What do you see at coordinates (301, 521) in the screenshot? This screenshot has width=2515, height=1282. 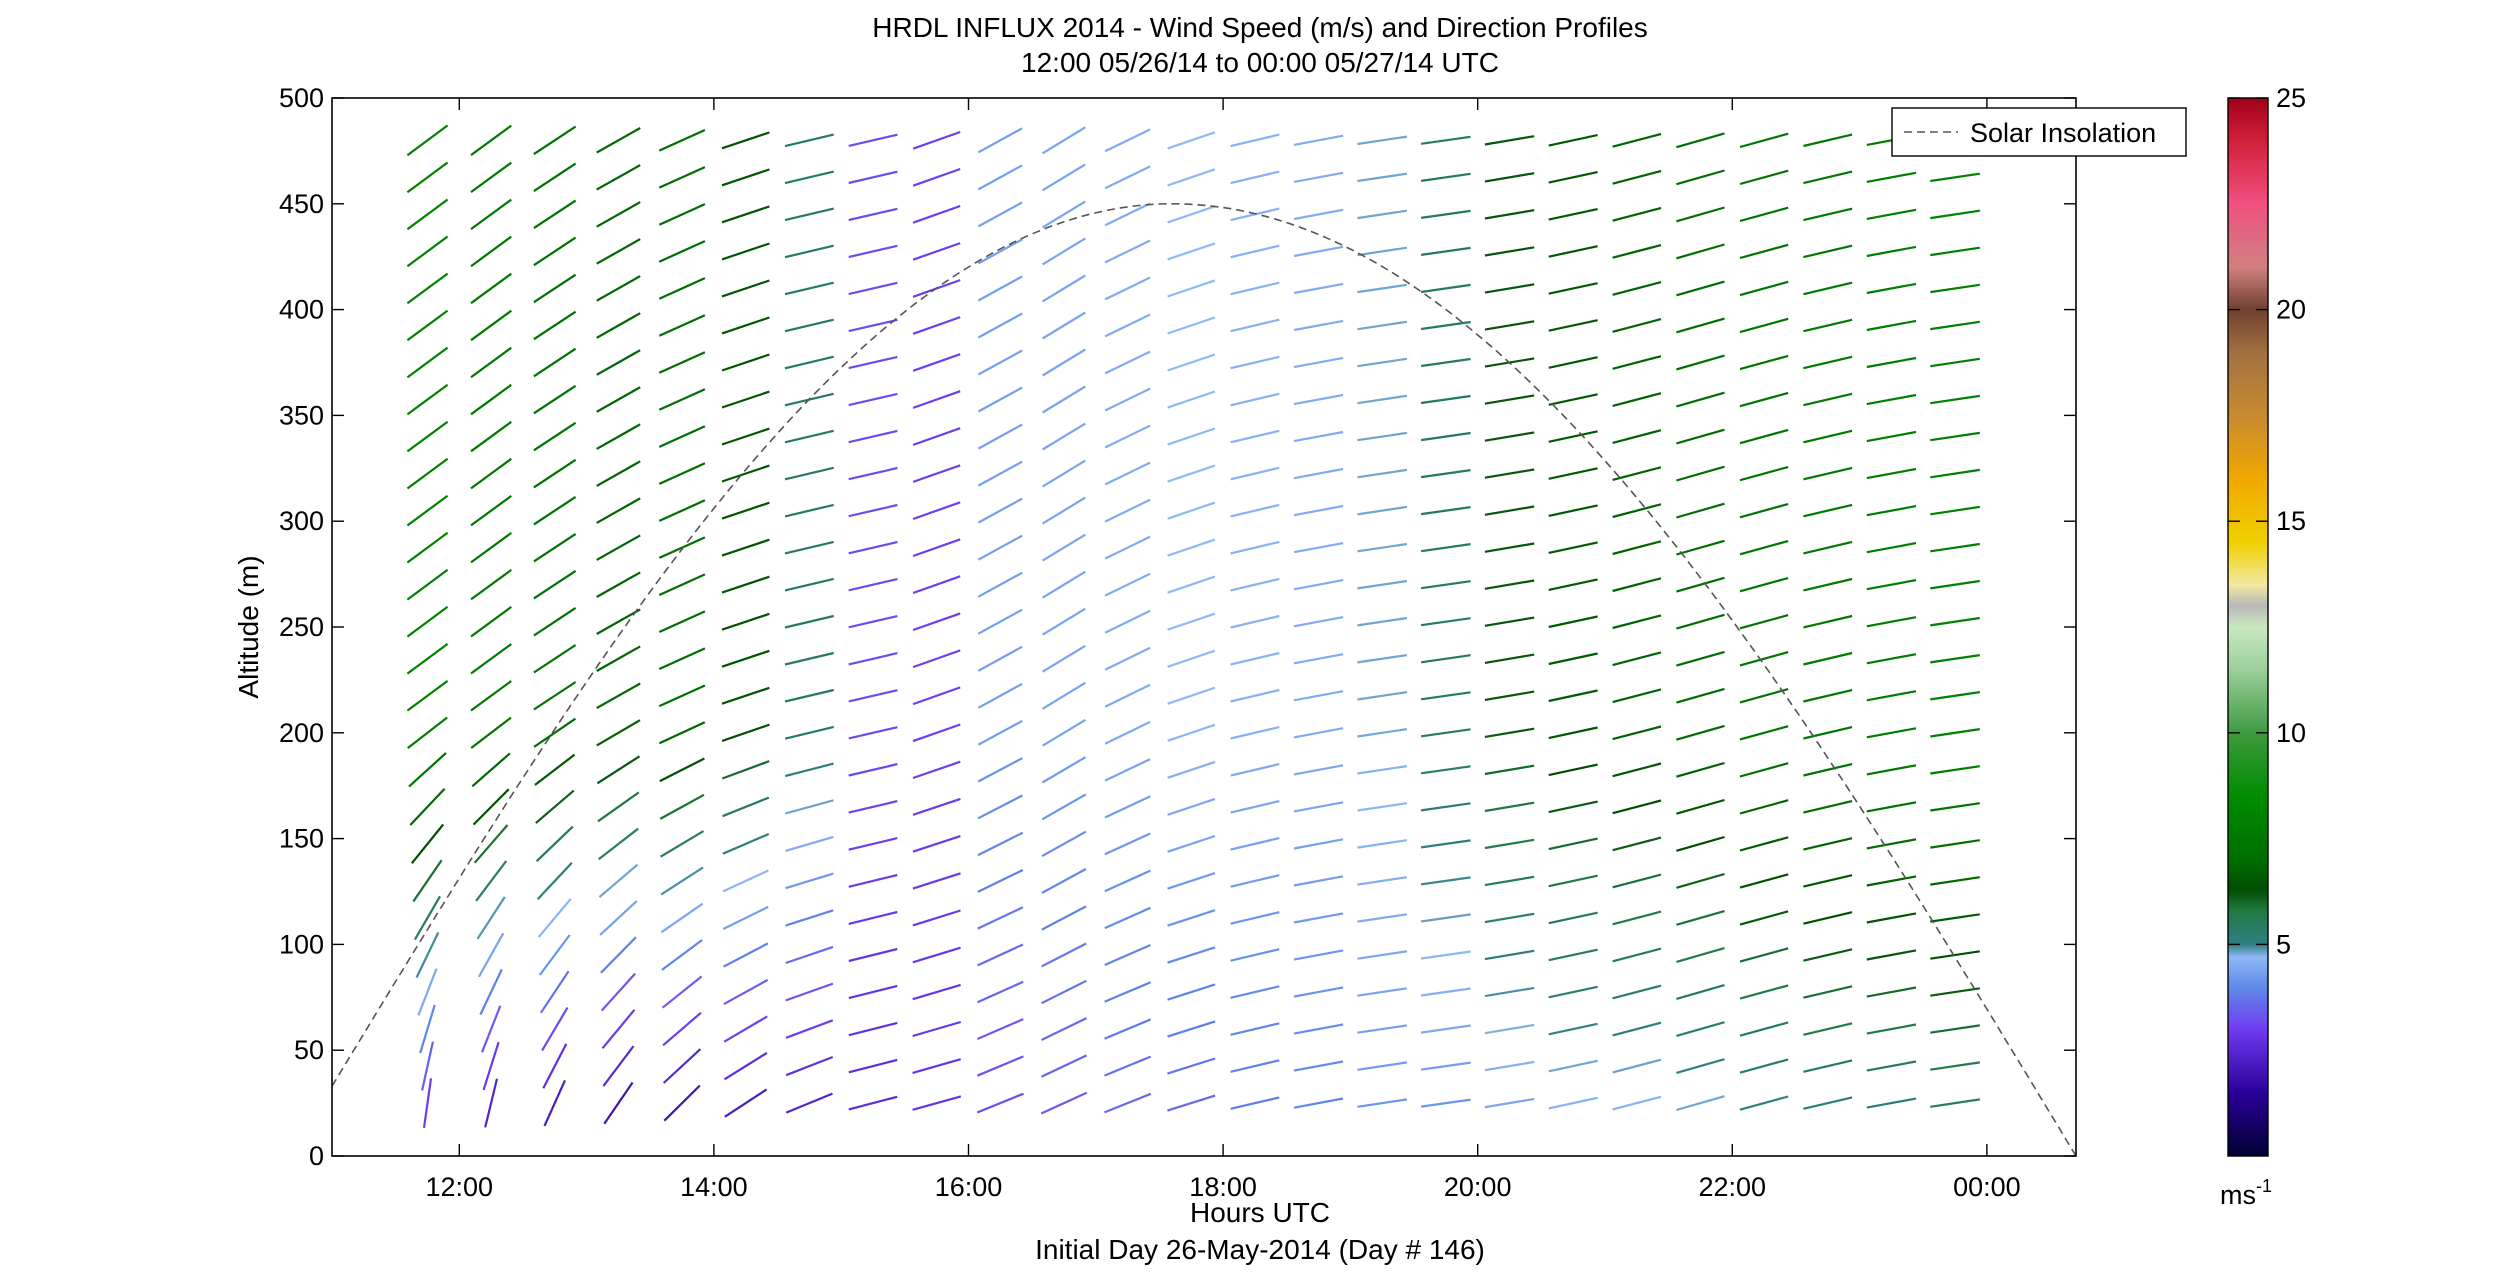 I see `y-tick-label: 300` at bounding box center [301, 521].